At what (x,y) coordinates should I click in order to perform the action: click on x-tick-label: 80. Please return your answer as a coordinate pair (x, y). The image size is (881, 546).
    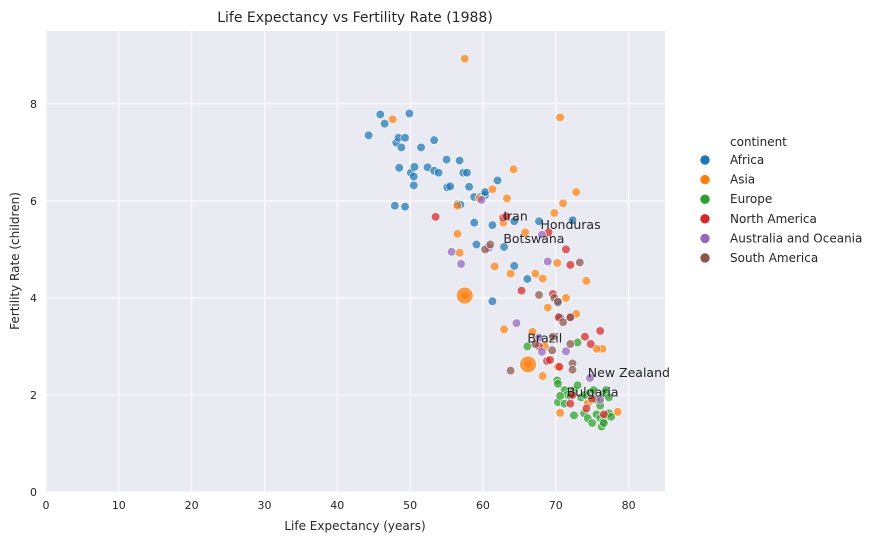
    Looking at the image, I should click on (629, 505).